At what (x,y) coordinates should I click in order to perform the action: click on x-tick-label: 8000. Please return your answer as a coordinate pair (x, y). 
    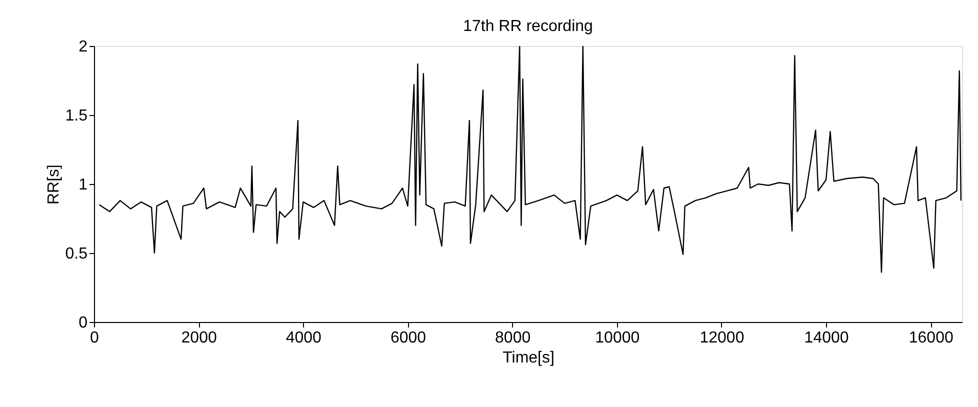
    Looking at the image, I should click on (513, 338).